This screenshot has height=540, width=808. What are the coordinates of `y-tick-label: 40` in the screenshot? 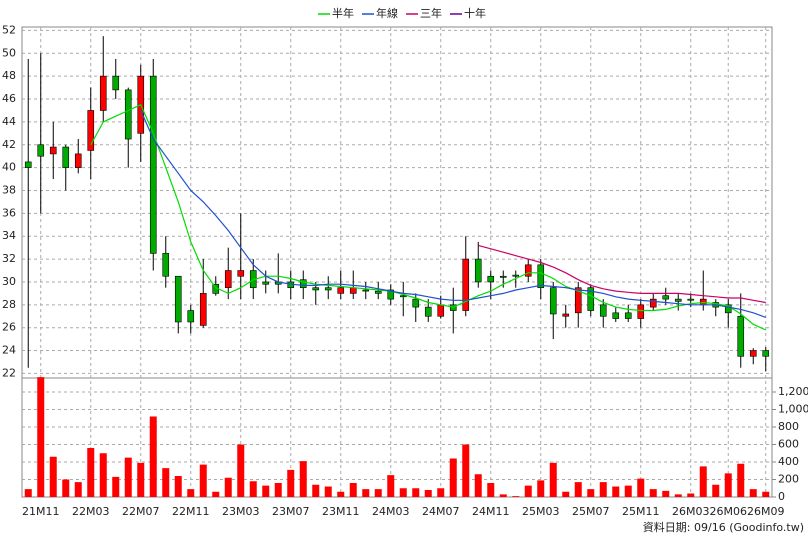 It's located at (9, 167).